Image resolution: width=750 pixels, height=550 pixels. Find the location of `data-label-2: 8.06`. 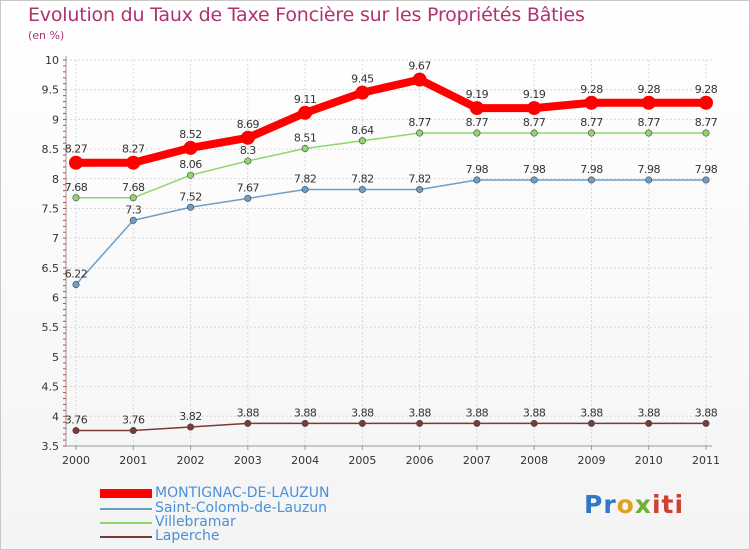

data-label-2: 8.06 is located at coordinates (190, 164).